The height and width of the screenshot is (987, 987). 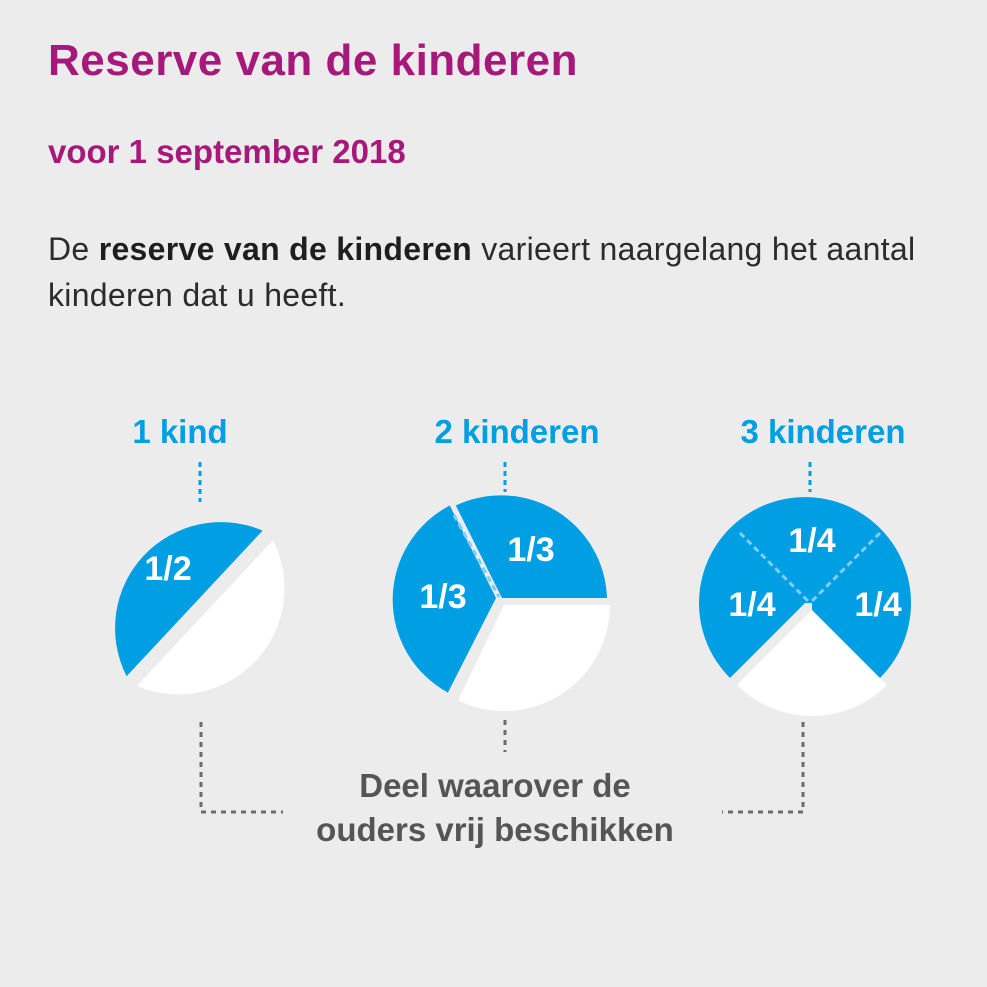 I want to click on pie-1-reserve-slice, so click(x=189, y=599).